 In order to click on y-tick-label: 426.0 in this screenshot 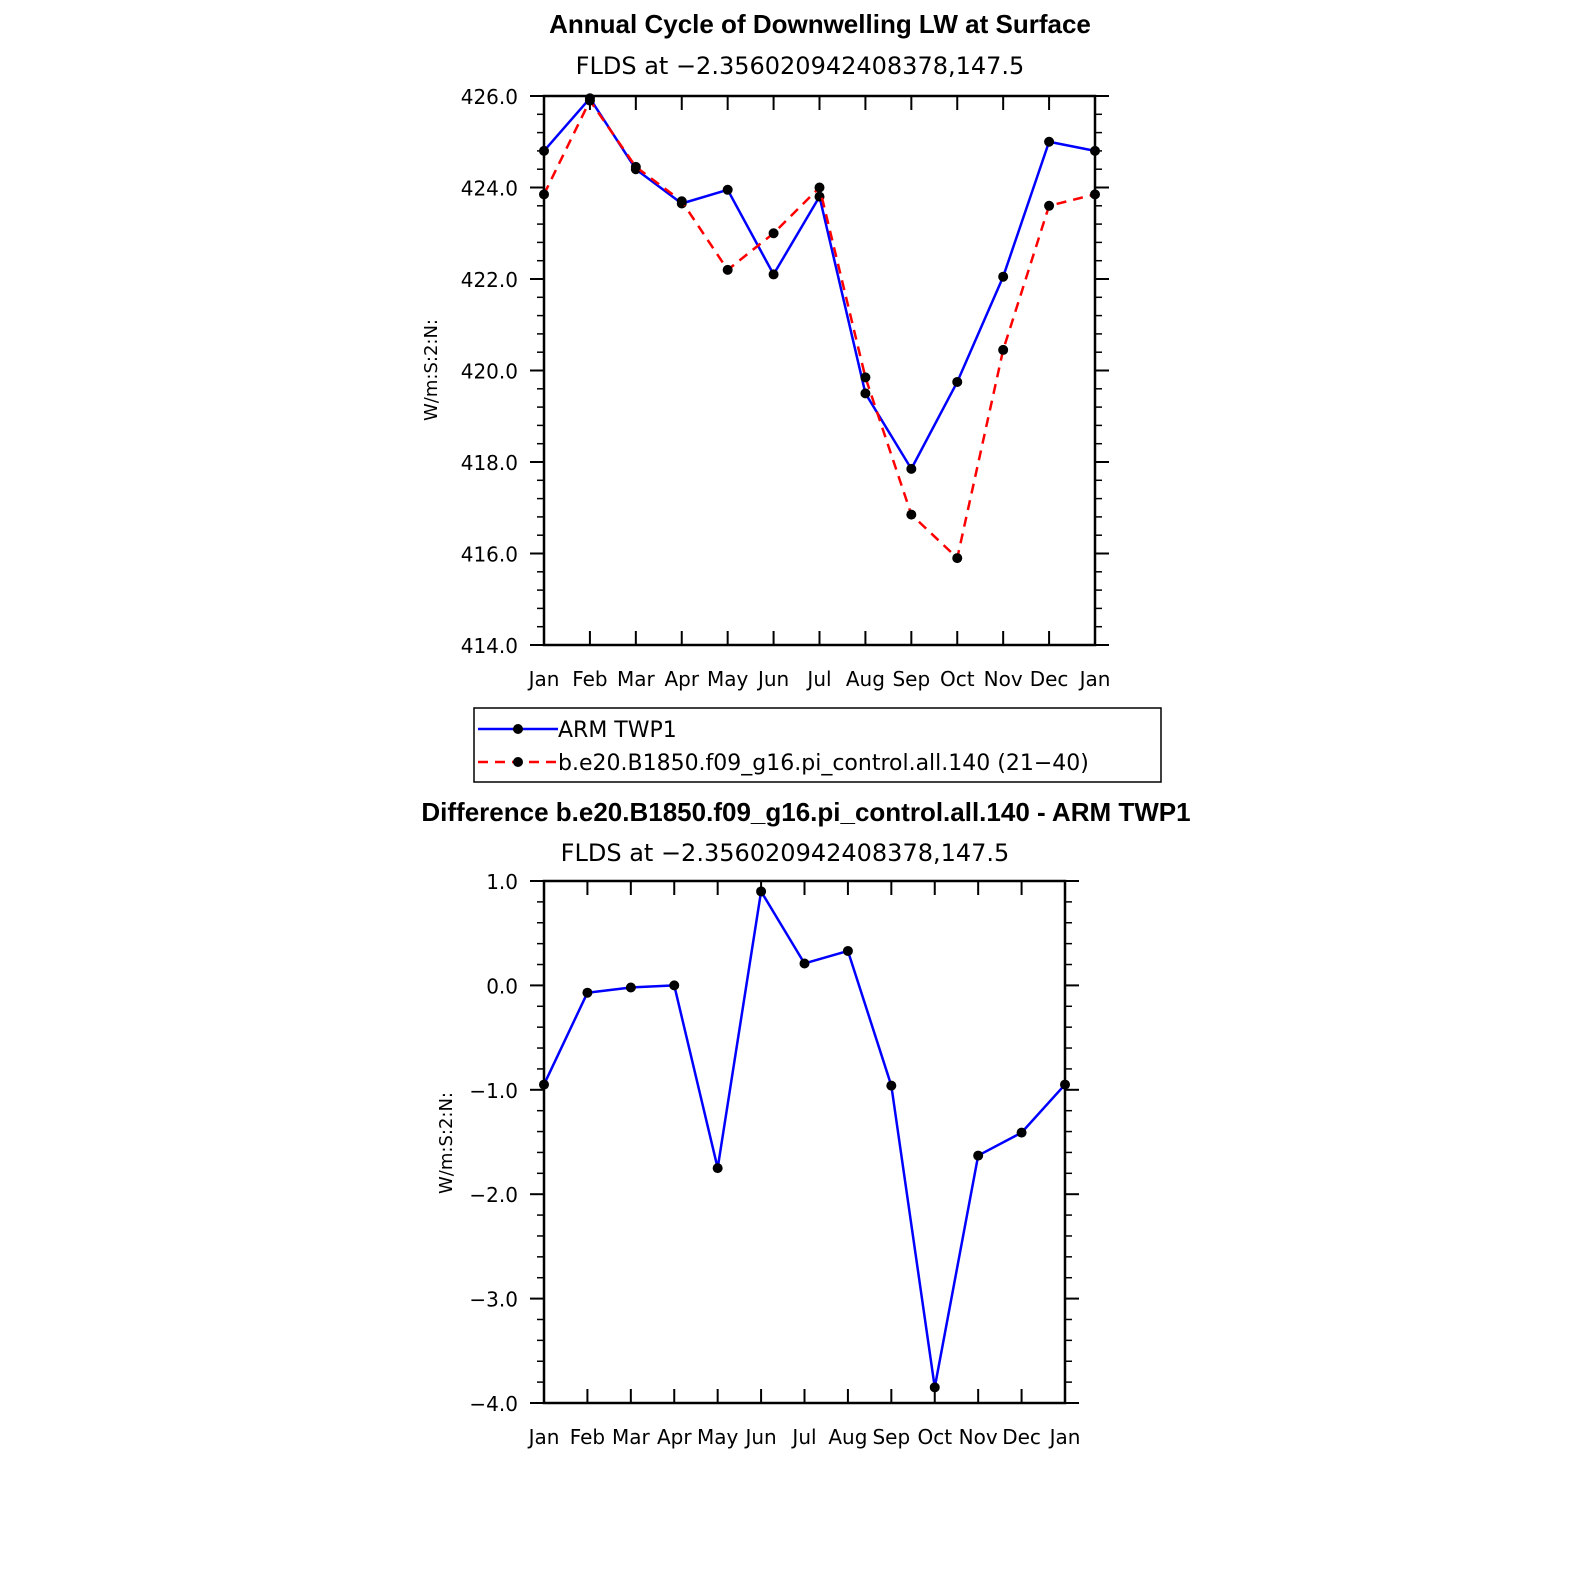, I will do `click(489, 97)`.